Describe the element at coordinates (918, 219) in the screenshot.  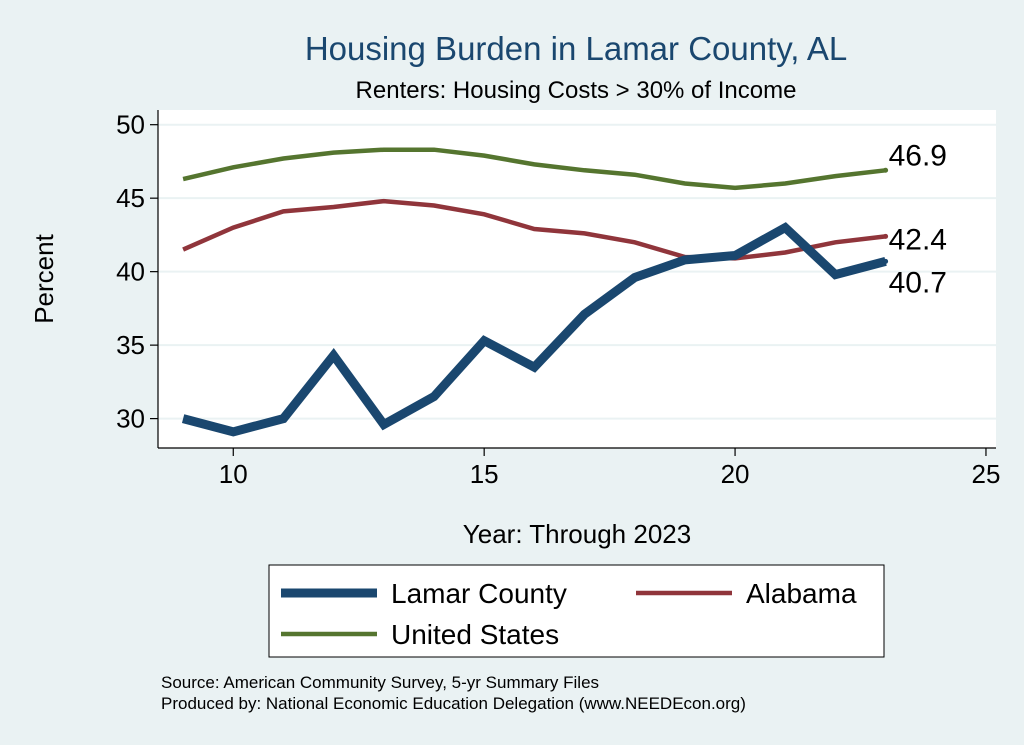
I see `end-labels: 40.7 42.4 46.9` at that location.